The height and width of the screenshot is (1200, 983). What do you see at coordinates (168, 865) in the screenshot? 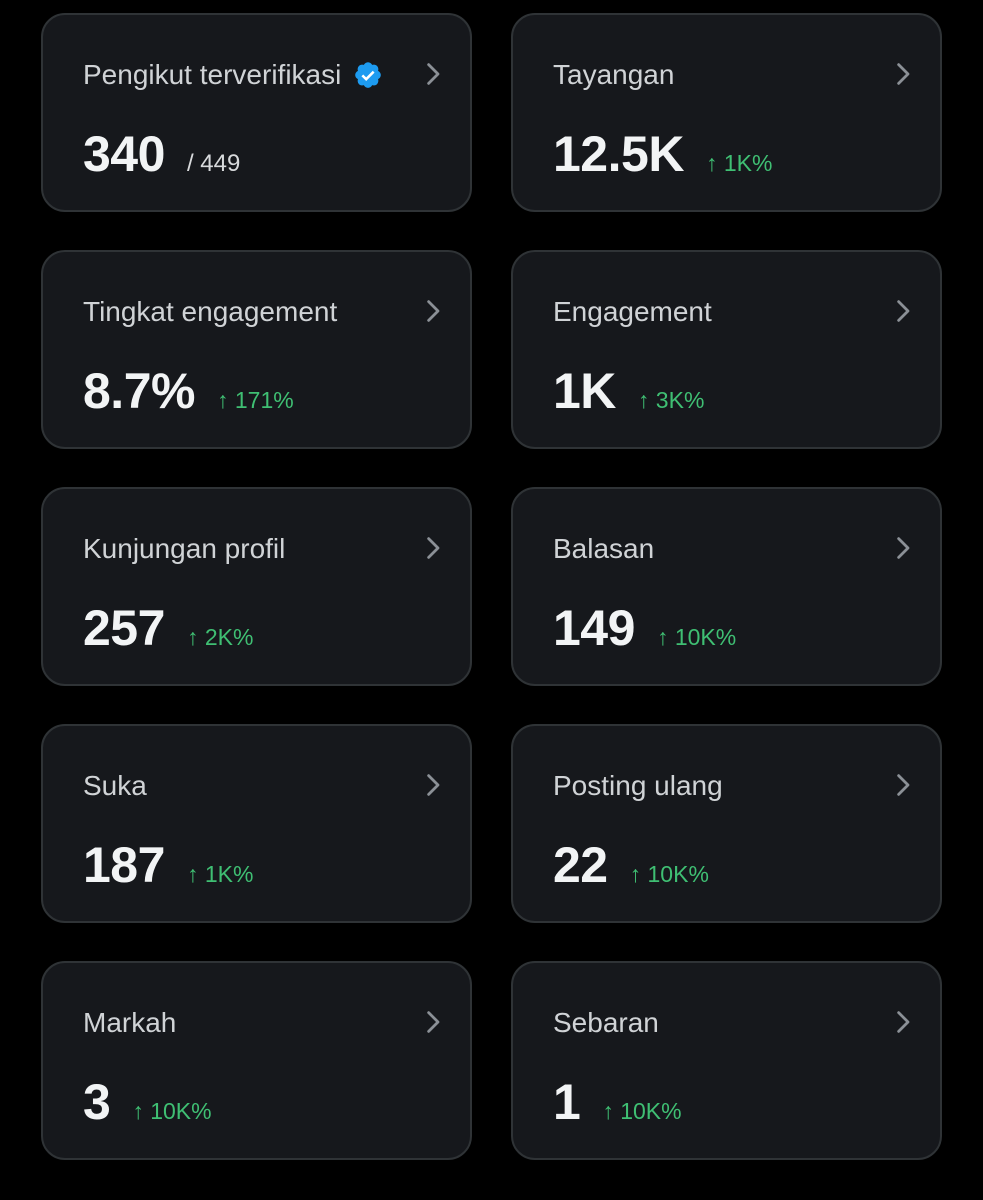
I see `card-value-row: 187 ↑ 1K%` at bounding box center [168, 865].